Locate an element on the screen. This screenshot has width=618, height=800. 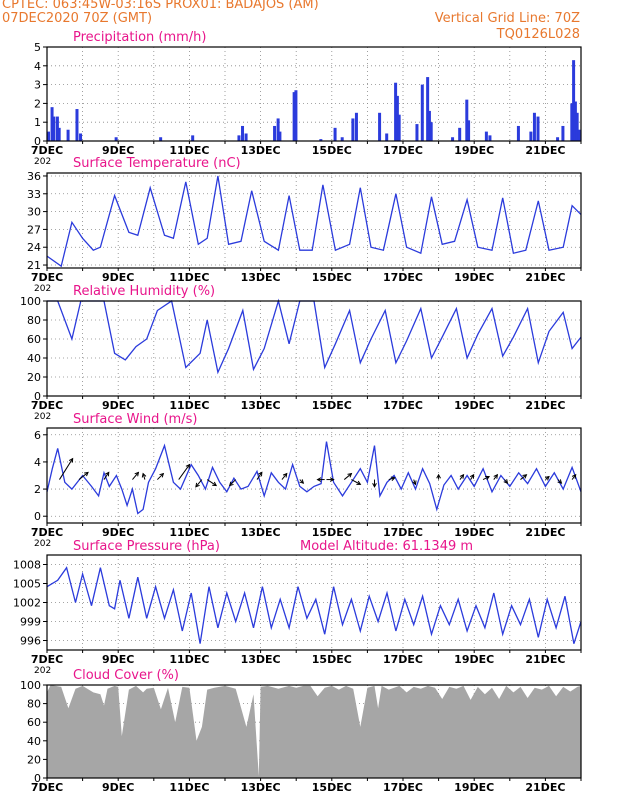
y-tick-label: 2 is located at coordinates (37, 103).